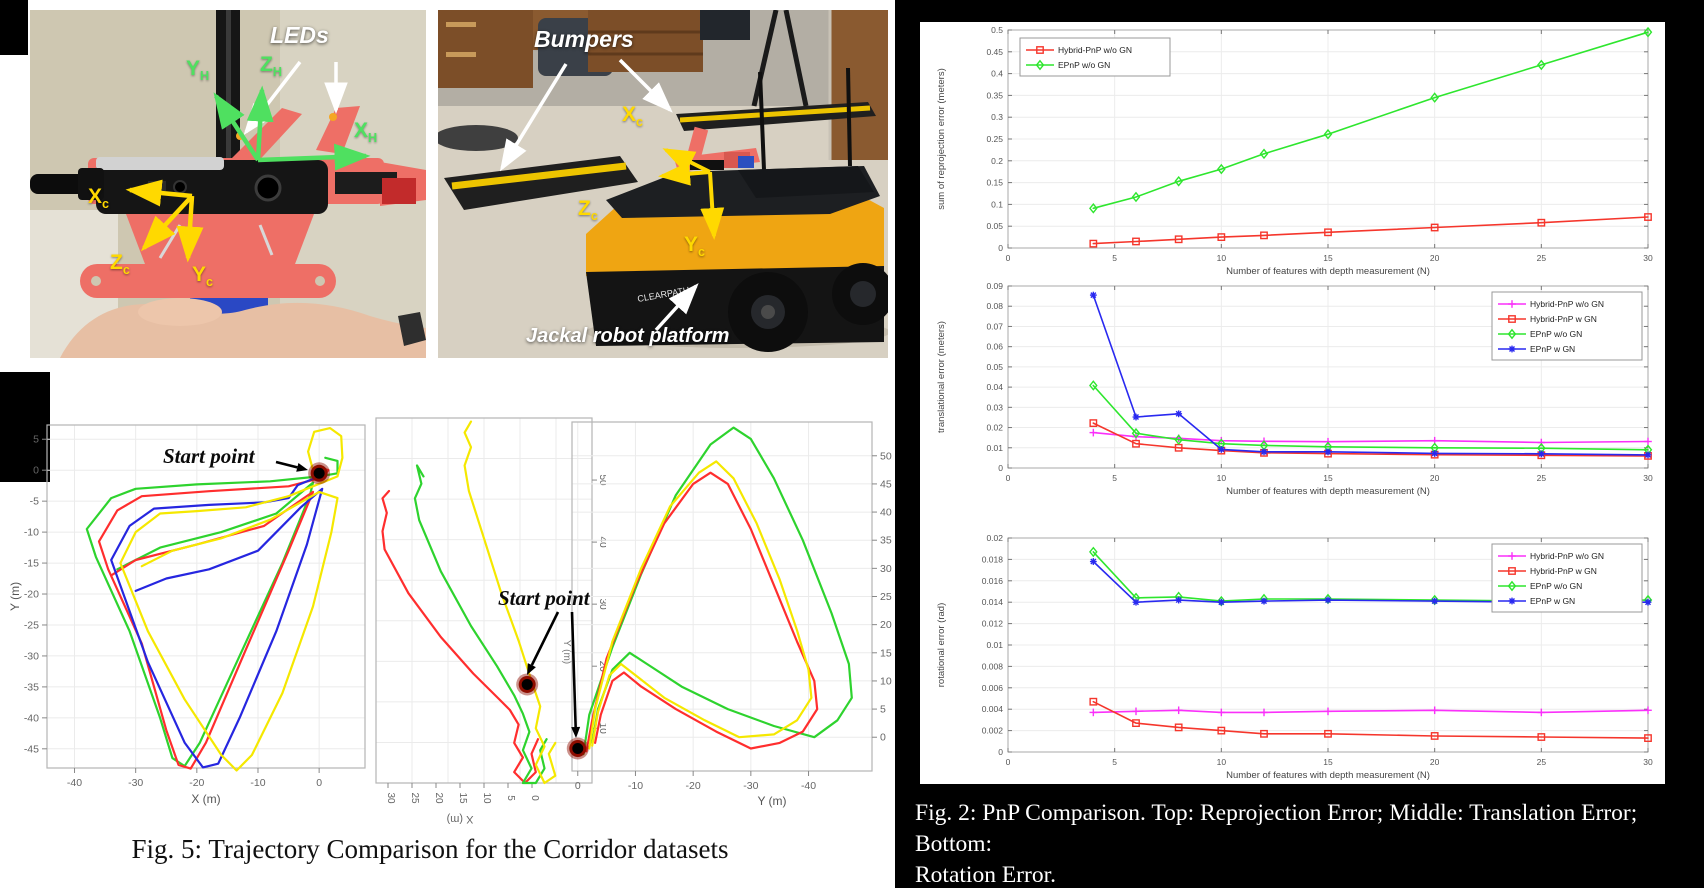 The height and width of the screenshot is (888, 1704). What do you see at coordinates (460, 819) in the screenshot?
I see `svg-text: X (m)` at bounding box center [460, 819].